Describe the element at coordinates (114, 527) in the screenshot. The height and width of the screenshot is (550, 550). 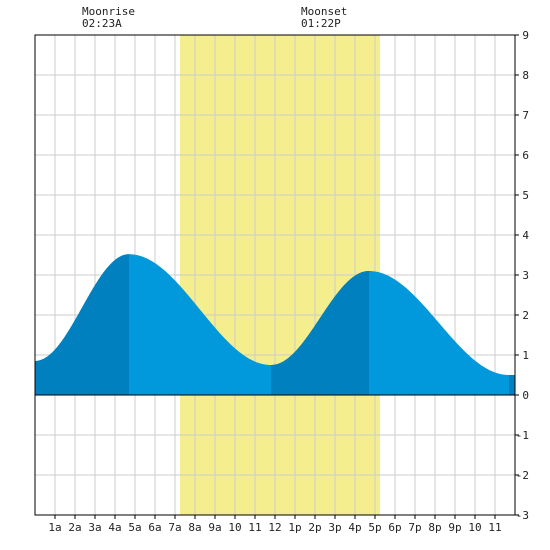
I see `x-tick-label: 4a` at that location.